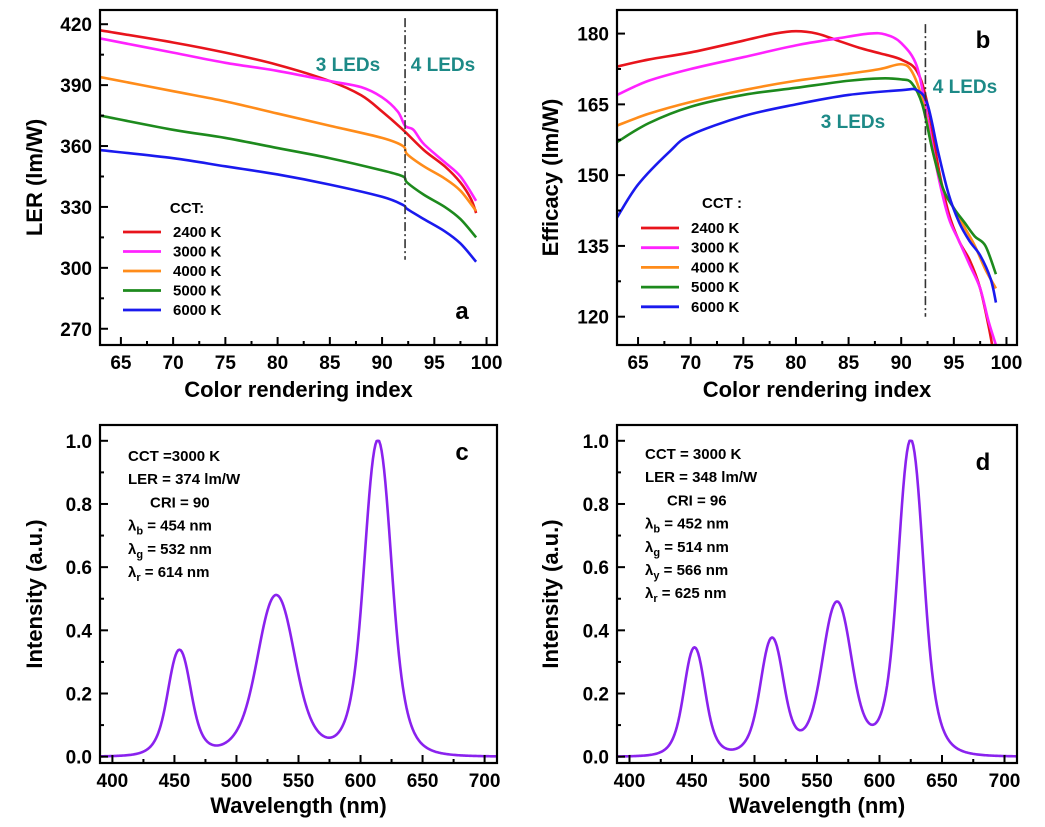  Describe the element at coordinates (697, 500) in the screenshot. I see `spectrum-info-line: CRI = 96` at that location.